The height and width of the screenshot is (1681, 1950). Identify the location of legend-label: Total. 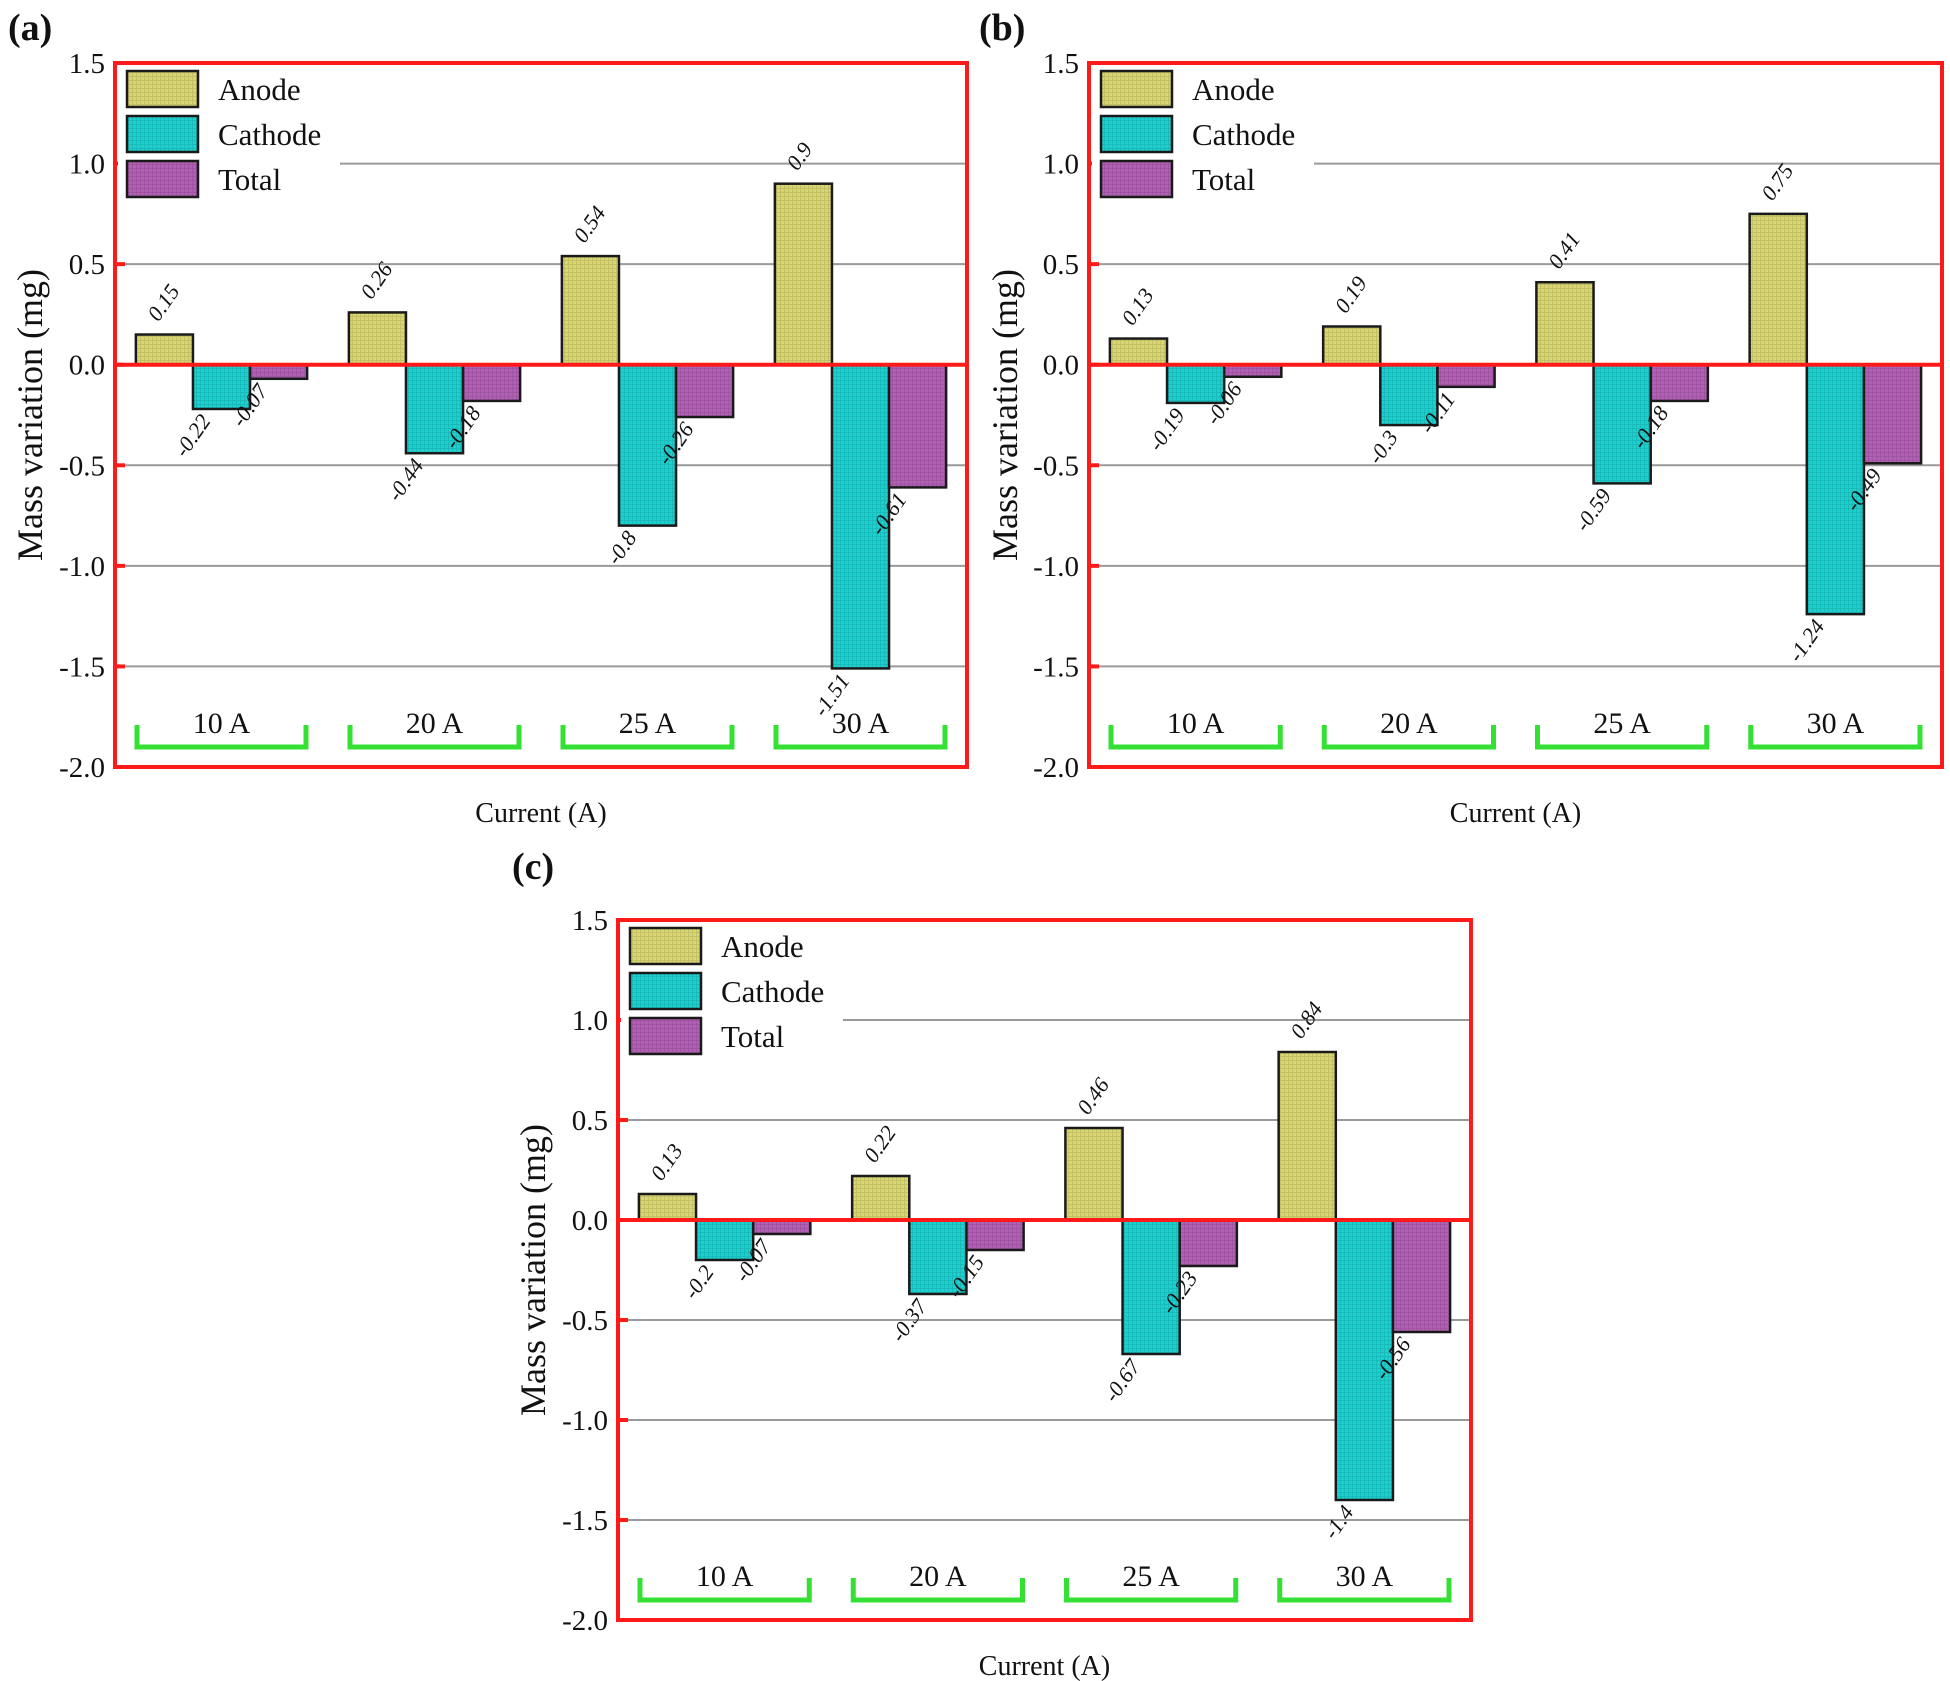
(752, 1036).